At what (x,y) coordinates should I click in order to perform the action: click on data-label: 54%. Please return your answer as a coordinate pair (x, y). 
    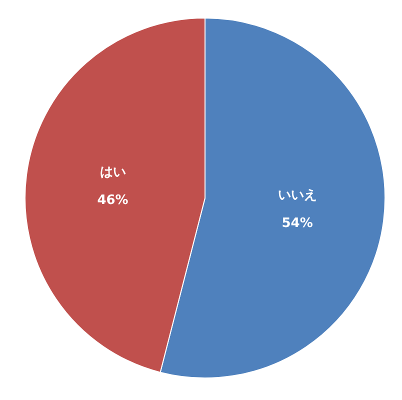
    Looking at the image, I should click on (297, 224).